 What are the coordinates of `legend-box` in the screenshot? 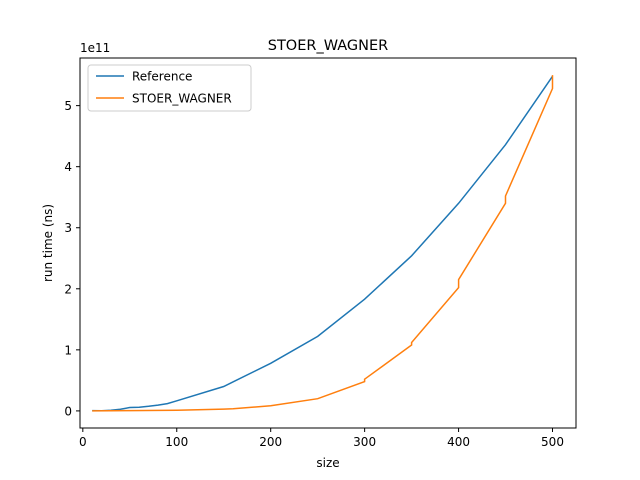 It's located at (169, 88).